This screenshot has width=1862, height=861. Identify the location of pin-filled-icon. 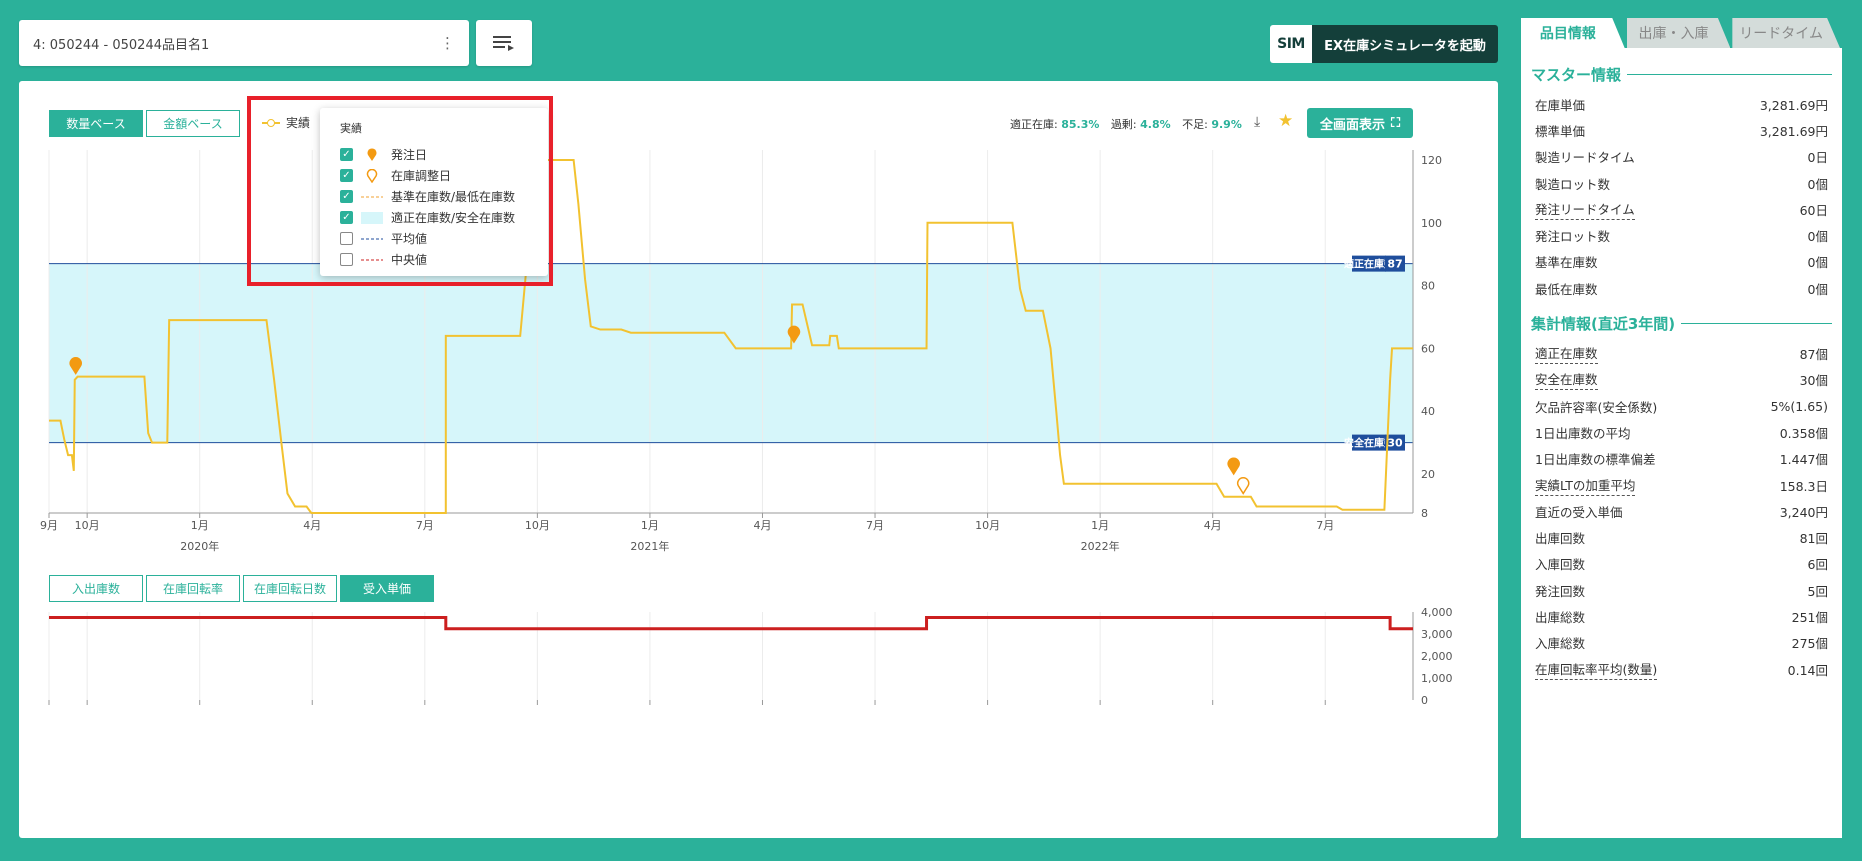
(372, 154).